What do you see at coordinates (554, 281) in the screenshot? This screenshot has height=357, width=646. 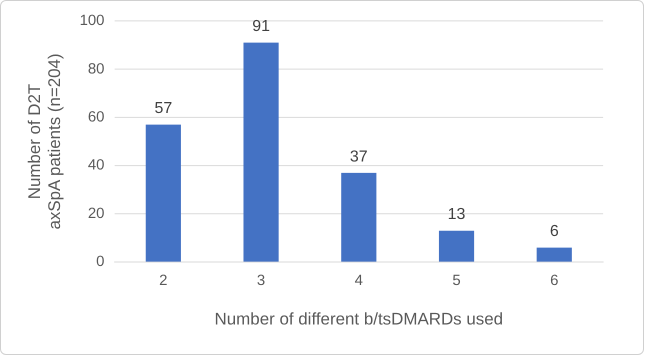 I see `x-tick-label: 6` at bounding box center [554, 281].